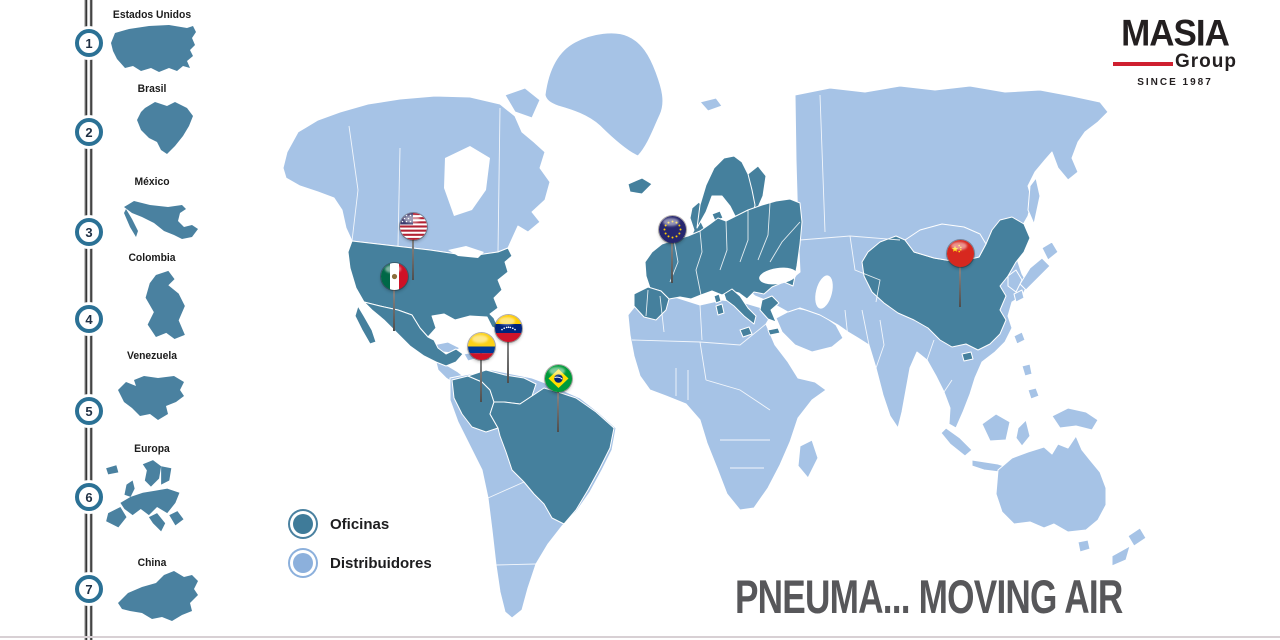 The image size is (1280, 640). I want to click on island-madagascar, so click(808, 459).